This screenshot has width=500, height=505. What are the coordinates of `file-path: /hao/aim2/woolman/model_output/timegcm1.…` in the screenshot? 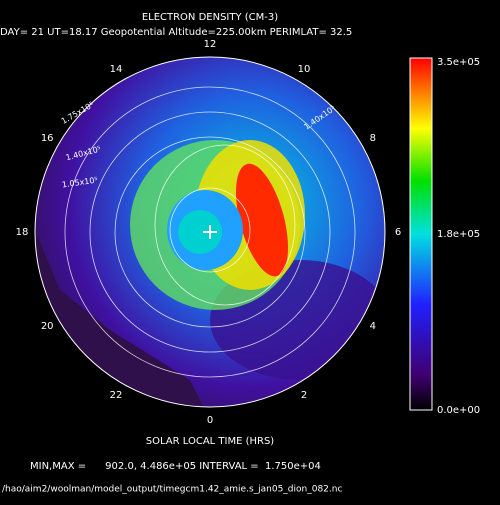 It's located at (172, 490).